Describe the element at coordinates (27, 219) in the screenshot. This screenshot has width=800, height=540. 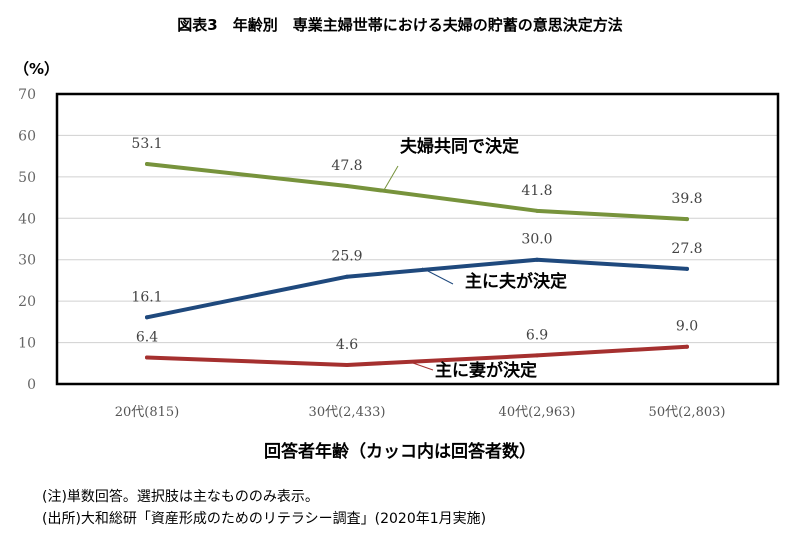
I see `y-tick-label: 40` at that location.